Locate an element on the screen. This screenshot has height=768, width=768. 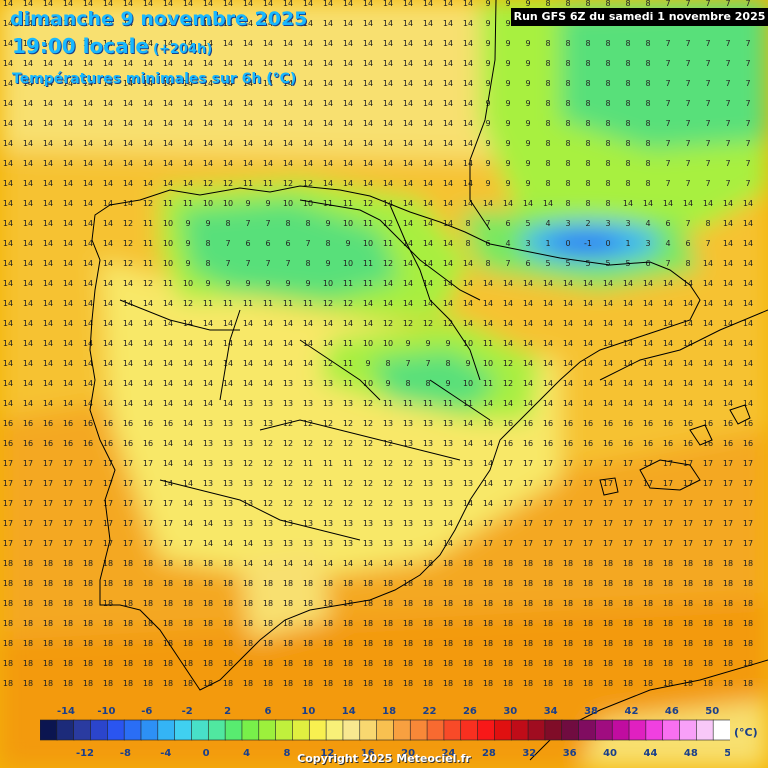
grid-value: 11 is located at coordinates (368, 283).